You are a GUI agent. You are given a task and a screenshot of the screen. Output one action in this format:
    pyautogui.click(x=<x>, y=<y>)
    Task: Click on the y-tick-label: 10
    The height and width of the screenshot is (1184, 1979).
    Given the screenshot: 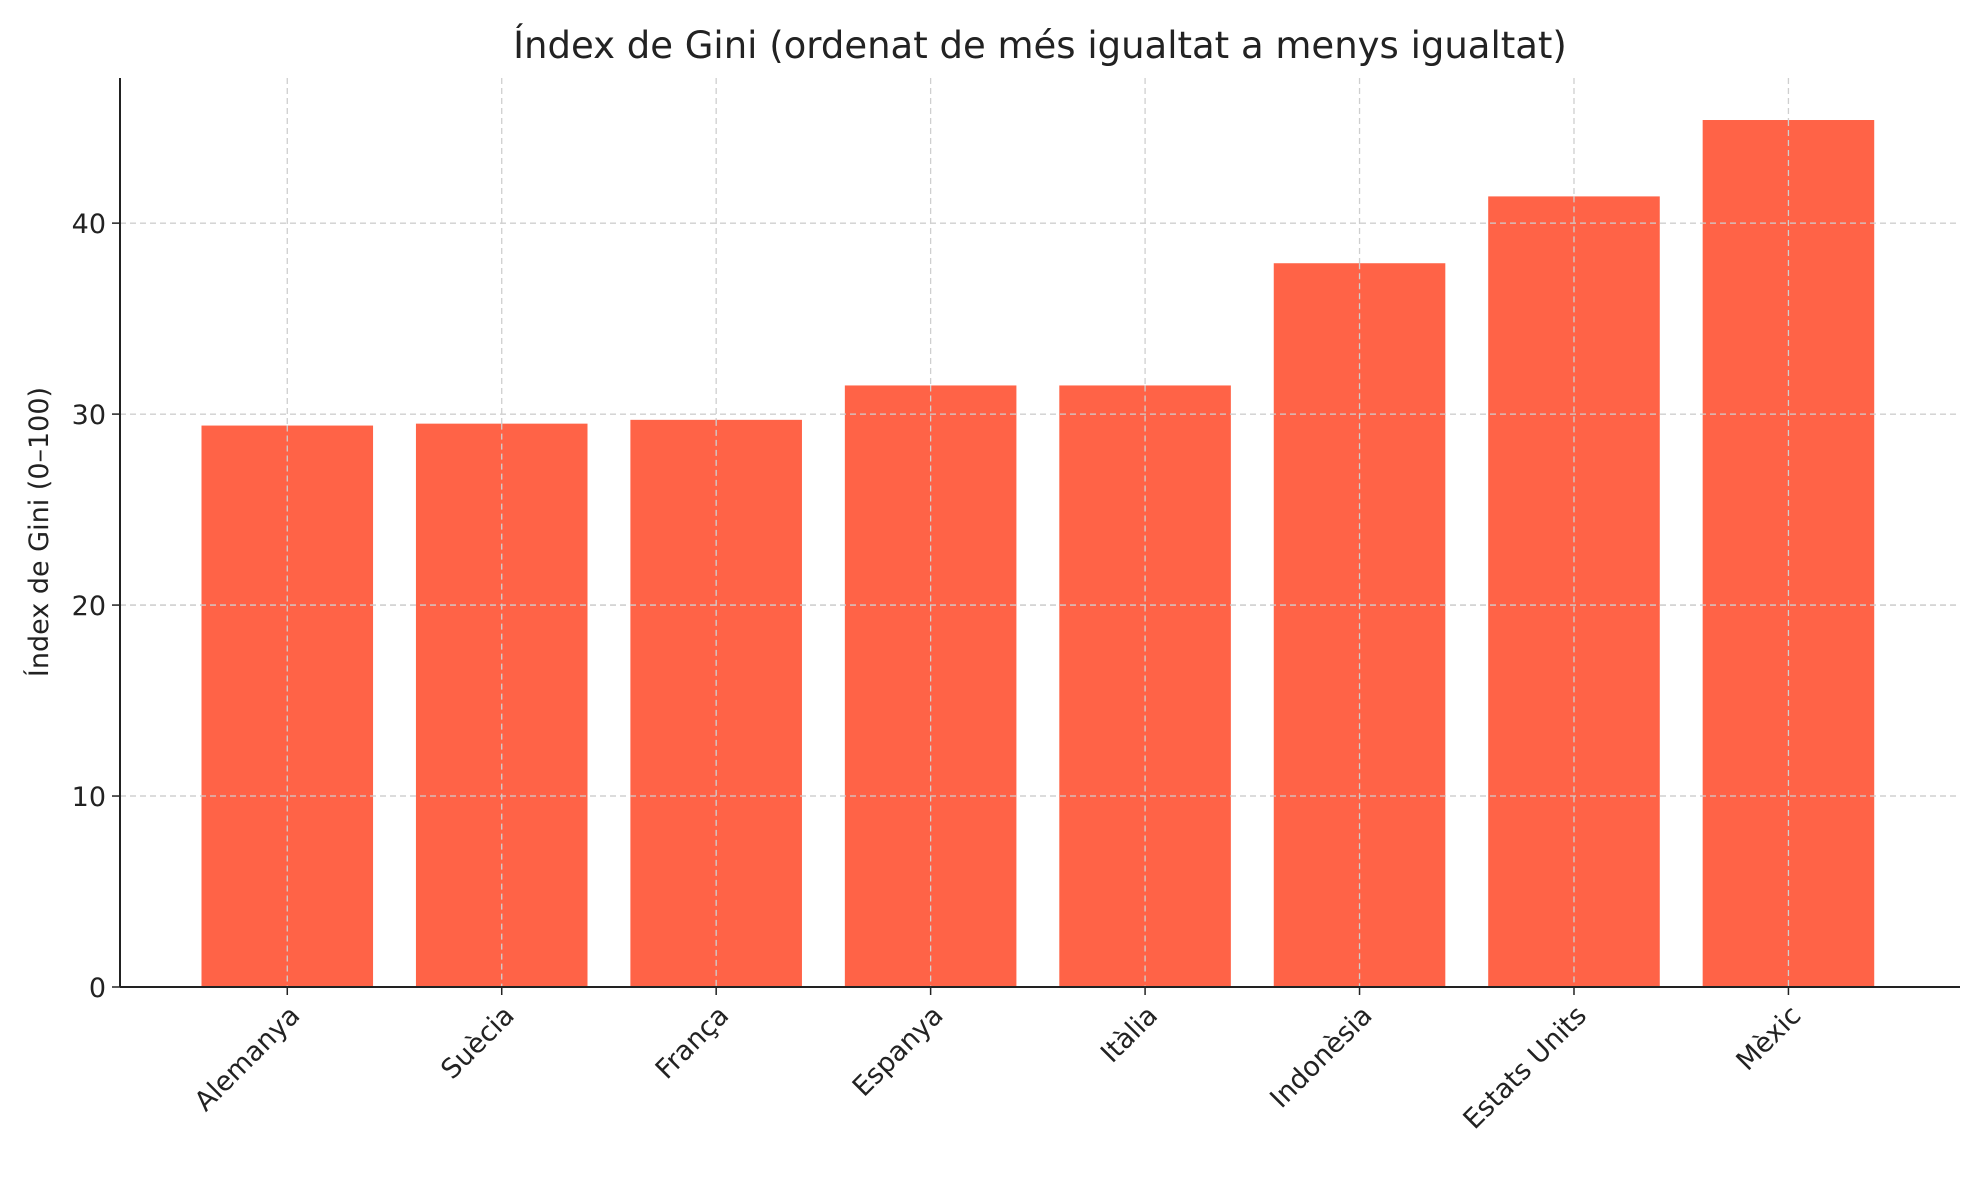 What is the action you would take?
    pyautogui.click(x=89, y=797)
    